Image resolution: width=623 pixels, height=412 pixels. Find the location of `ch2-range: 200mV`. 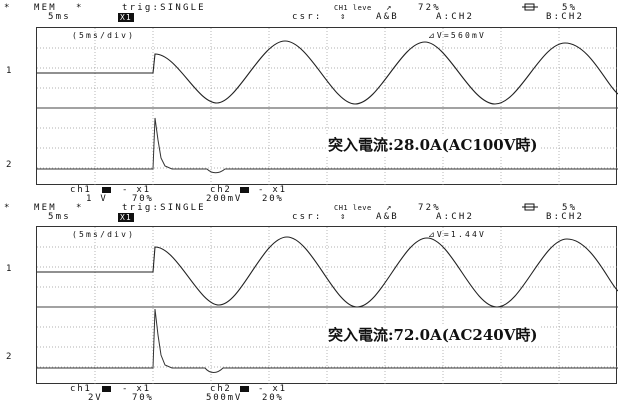

ch2-range: 200mV is located at coordinates (224, 199).